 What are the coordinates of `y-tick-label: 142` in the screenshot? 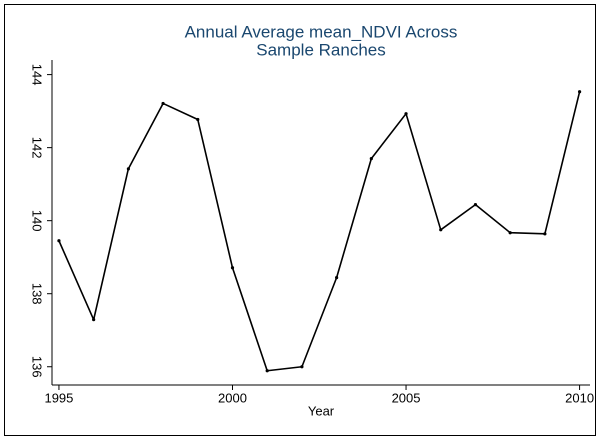 It's located at (37, 148).